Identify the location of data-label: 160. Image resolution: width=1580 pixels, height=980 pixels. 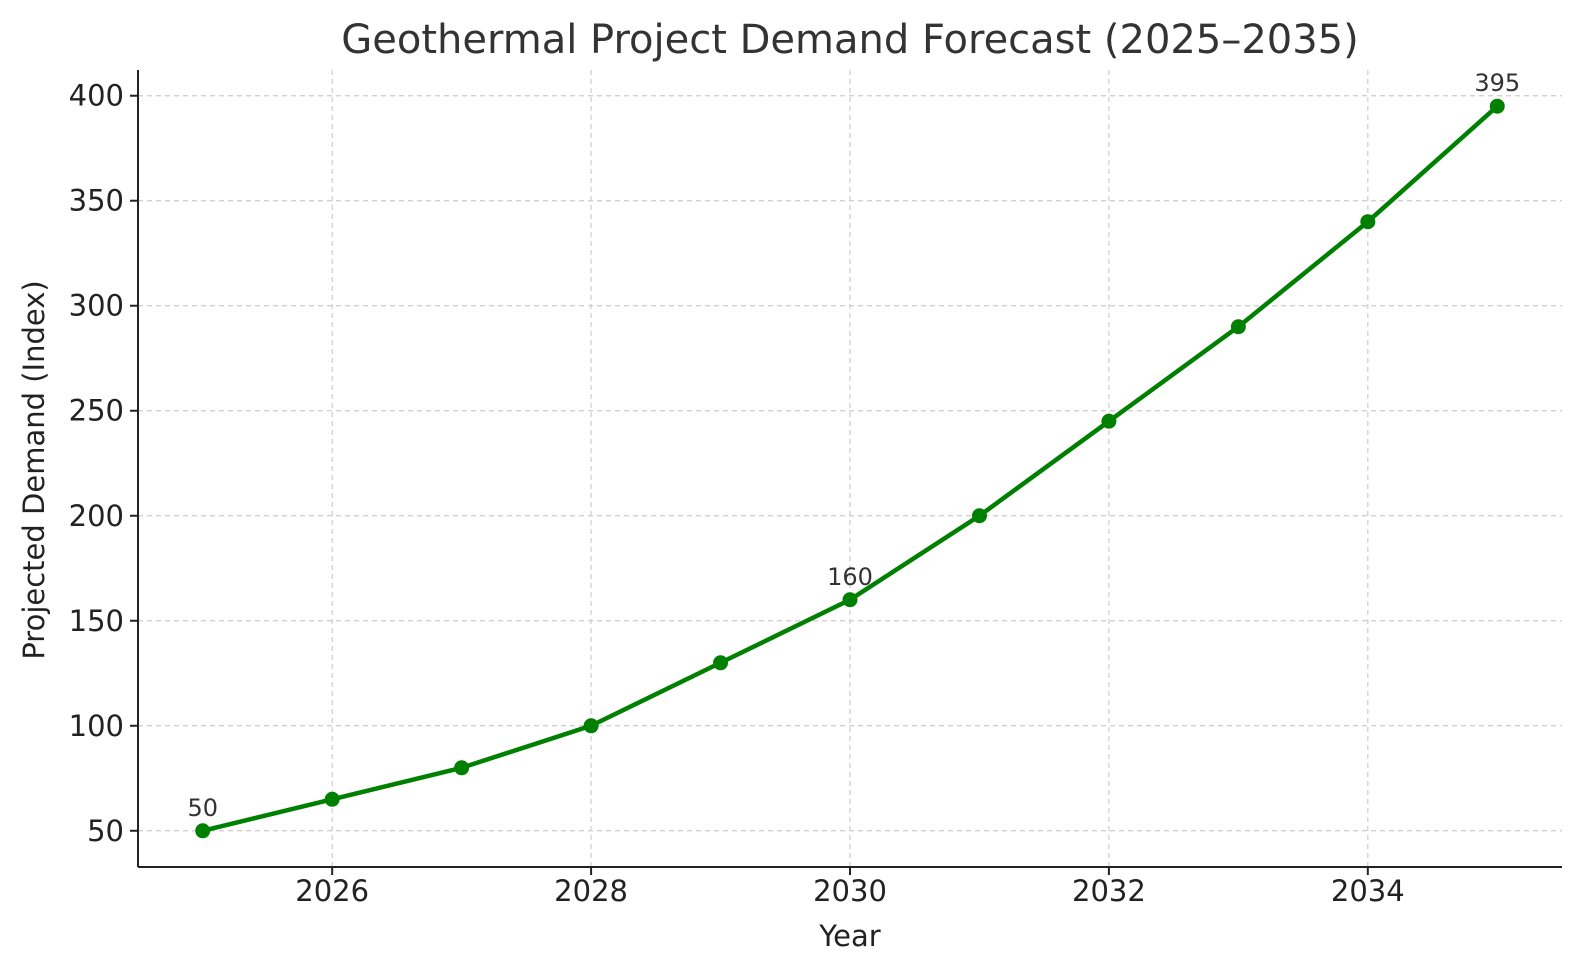
(850, 577).